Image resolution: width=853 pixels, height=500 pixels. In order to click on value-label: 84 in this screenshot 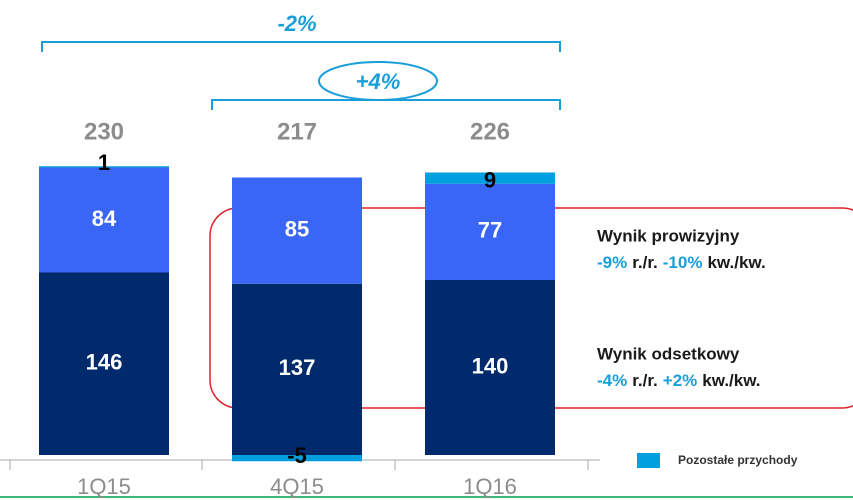, I will do `click(104, 218)`.